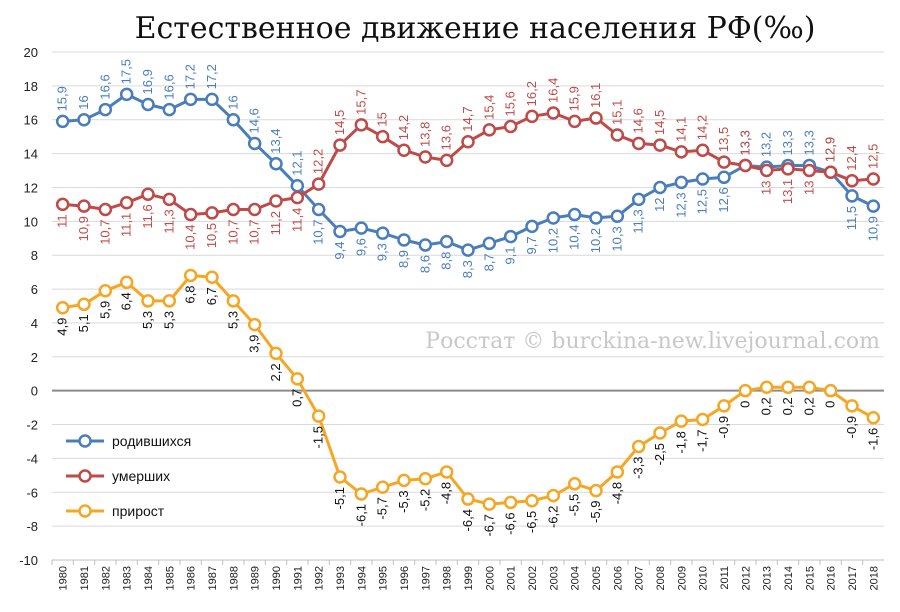 Image resolution: width=900 pixels, height=612 pixels. I want to click on births-data-label: 13,4, so click(275, 140).